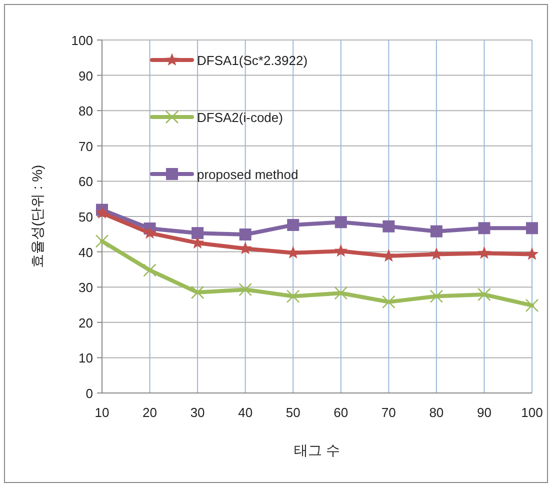 Image resolution: width=552 pixels, height=487 pixels. I want to click on y-axis-title: 효율성(단위 : %), so click(37, 216).